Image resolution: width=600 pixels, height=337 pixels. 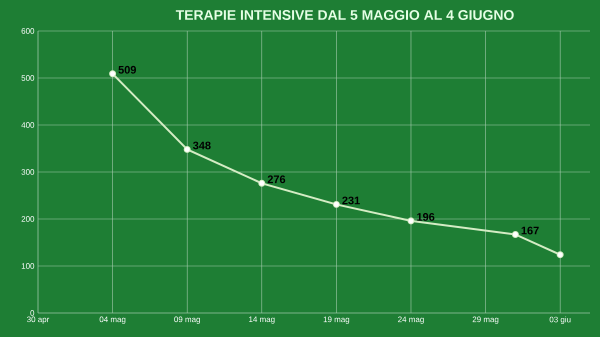 What do you see at coordinates (127, 70) in the screenshot?
I see `data-label: 509` at bounding box center [127, 70].